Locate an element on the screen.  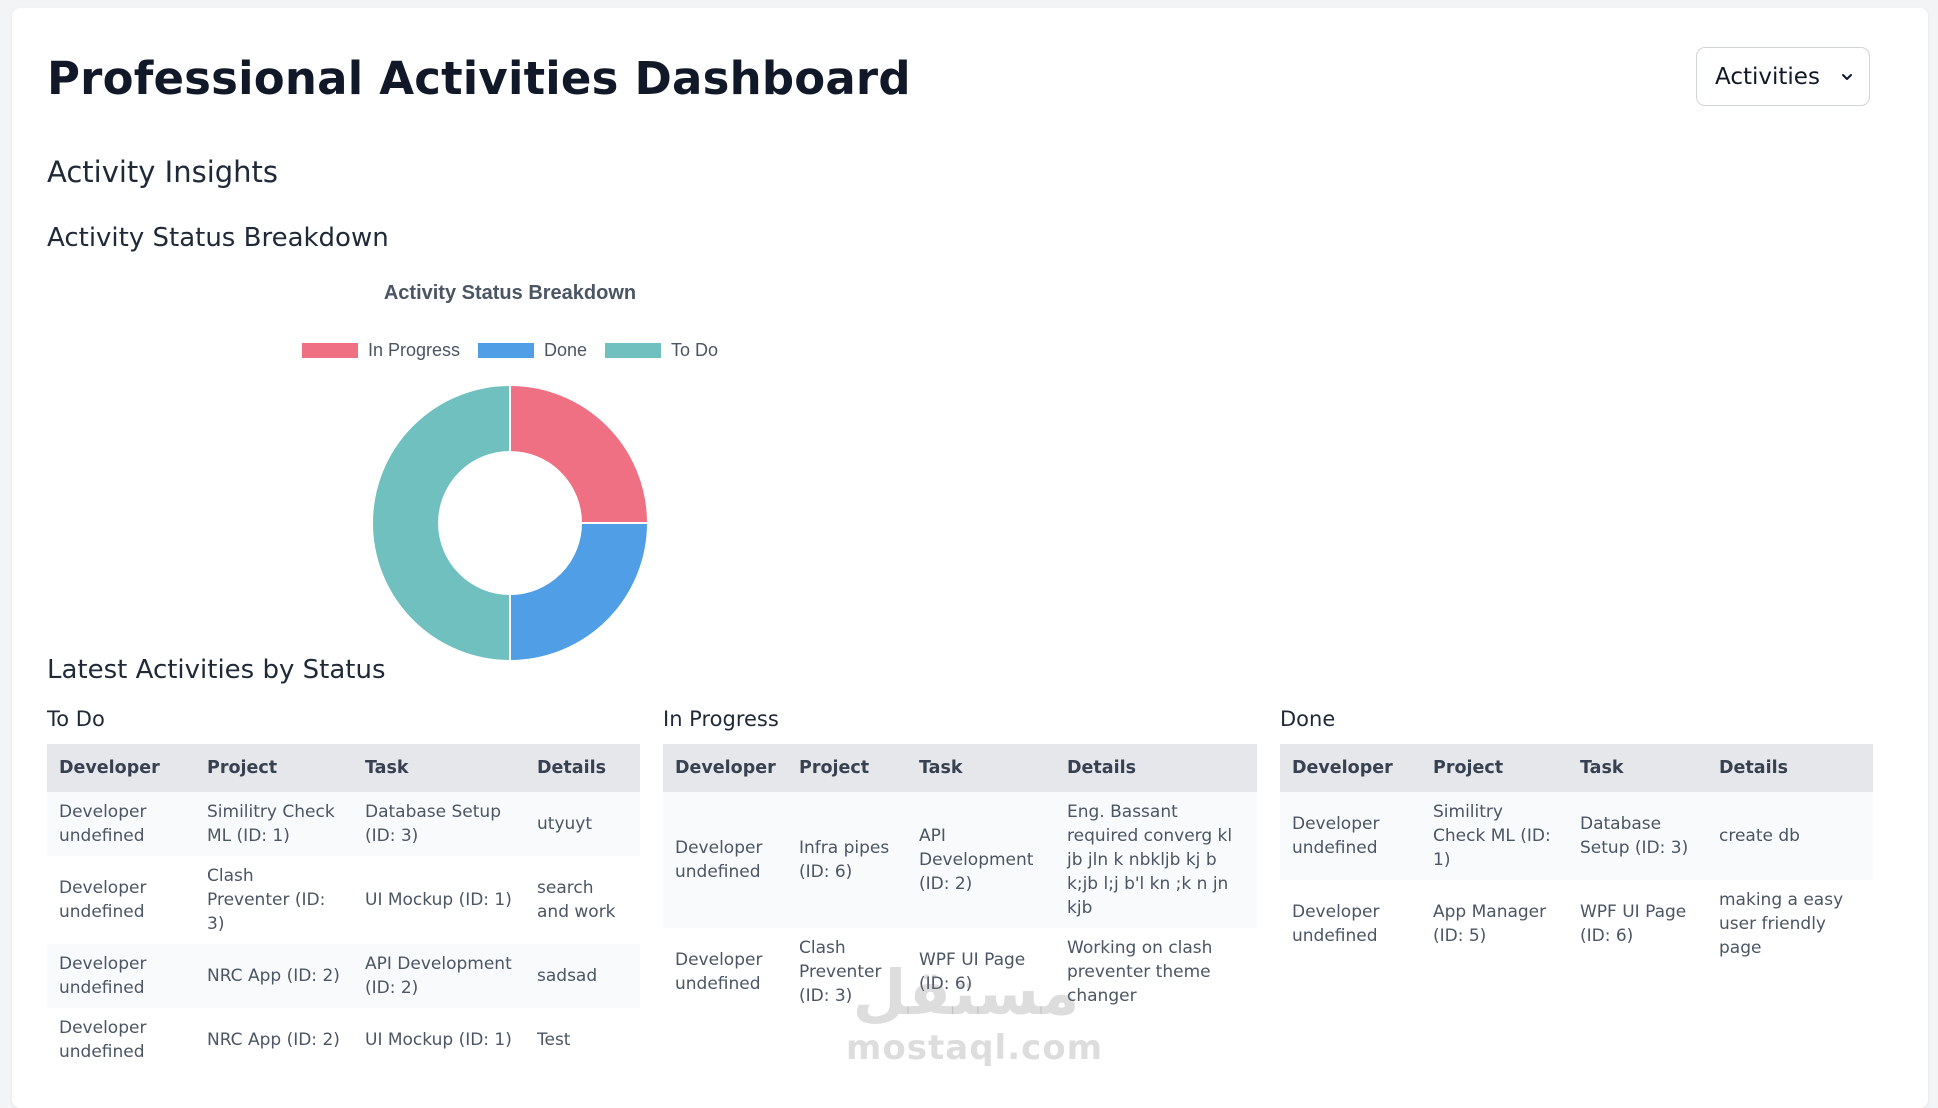
todo-title: To Do is located at coordinates (76, 719).